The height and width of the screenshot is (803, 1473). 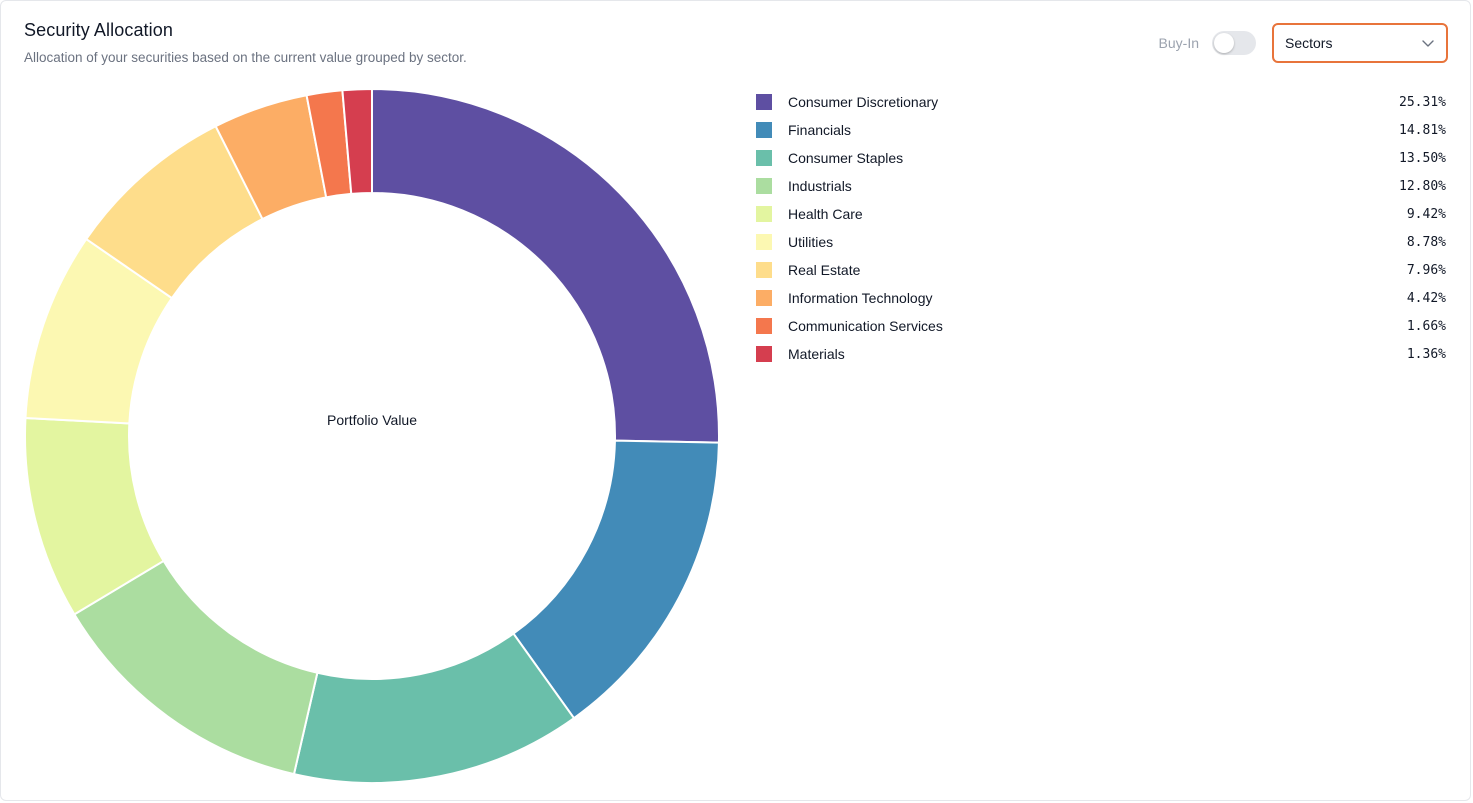 I want to click on donut-slice-materials, so click(x=357, y=141).